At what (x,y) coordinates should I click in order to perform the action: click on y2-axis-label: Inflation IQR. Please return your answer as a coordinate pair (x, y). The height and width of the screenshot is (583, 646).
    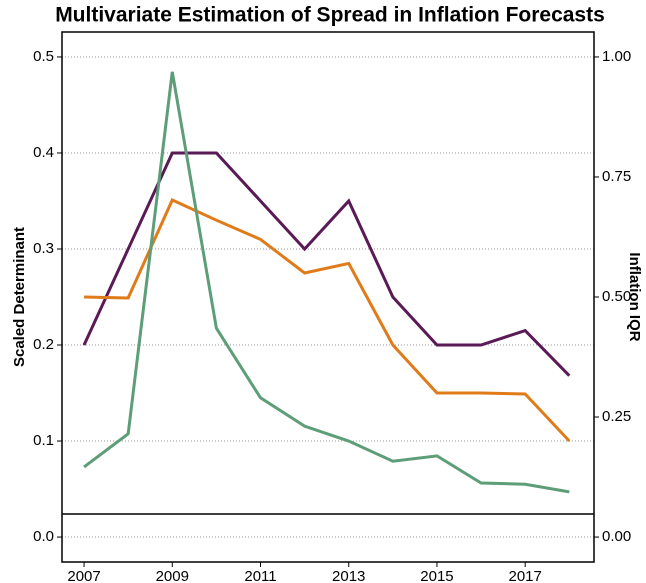
    Looking at the image, I should click on (634, 296).